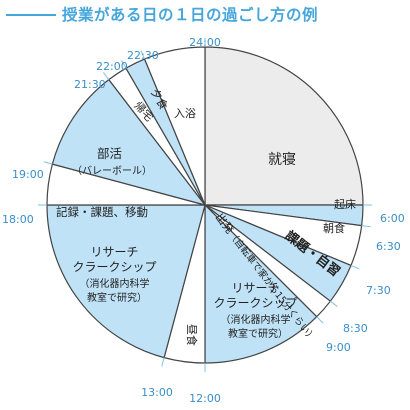  Describe the element at coordinates (388, 246) in the screenshot. I see `tick-label-6-30: 6:30` at that location.